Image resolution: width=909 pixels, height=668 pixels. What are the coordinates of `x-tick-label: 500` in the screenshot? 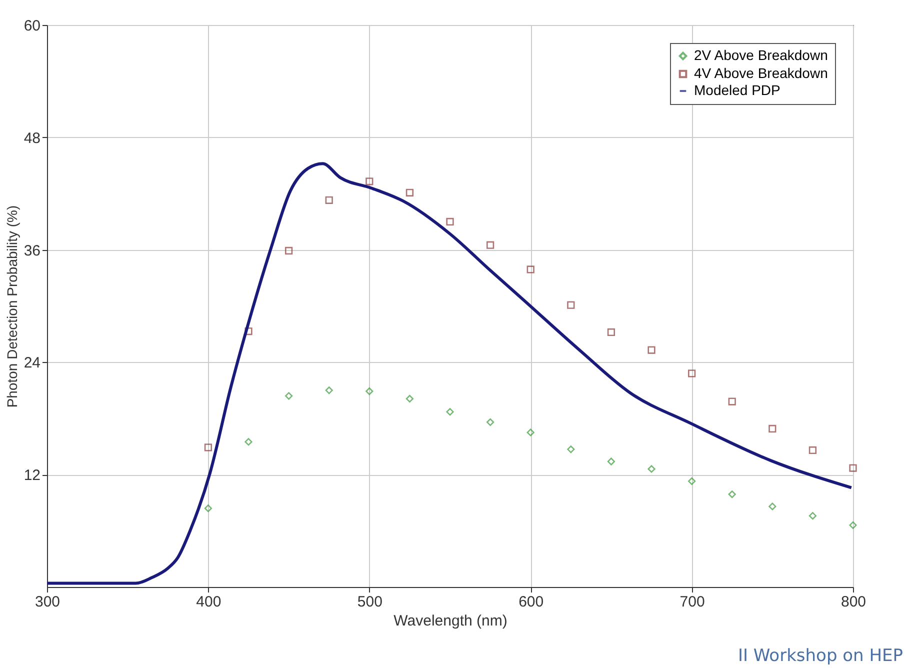 It's located at (369, 602).